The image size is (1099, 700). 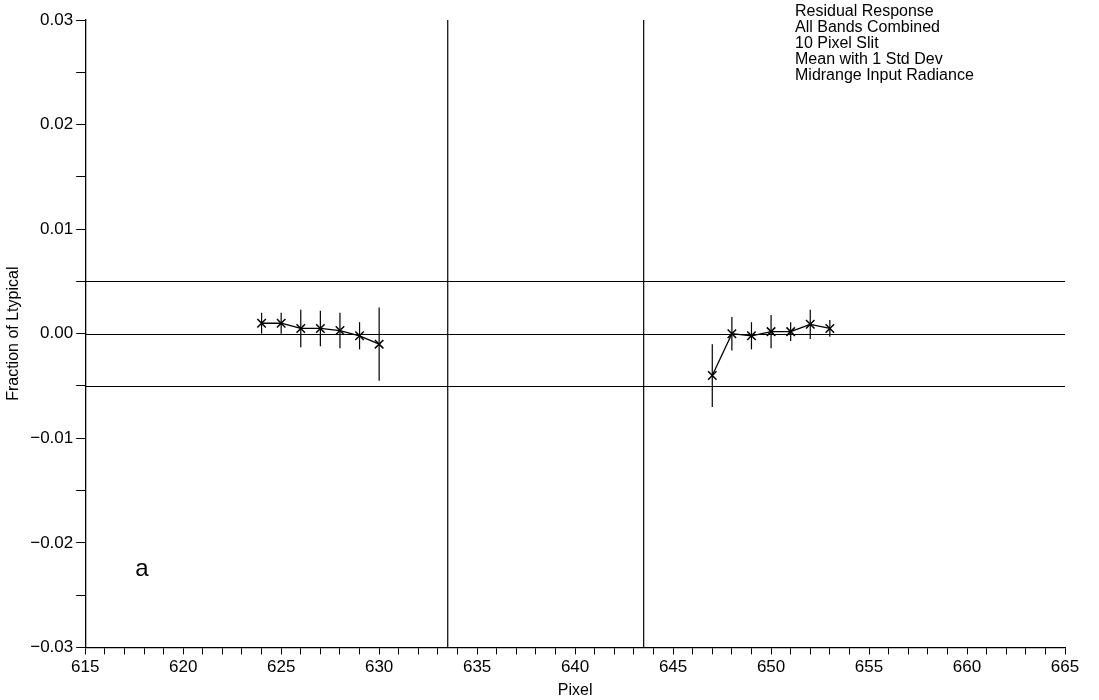 I want to click on annotation: a, so click(x=142, y=568).